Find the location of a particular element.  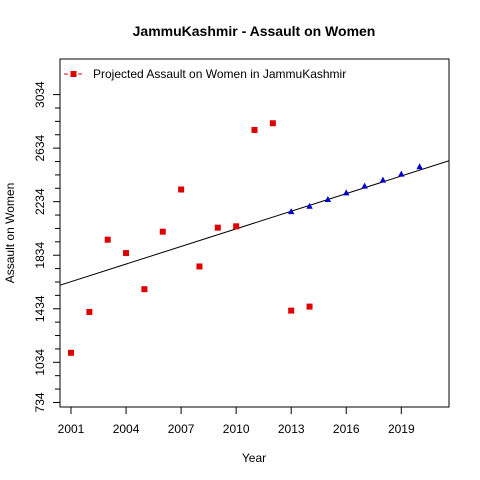

x-axis-label: Year is located at coordinates (254, 458).